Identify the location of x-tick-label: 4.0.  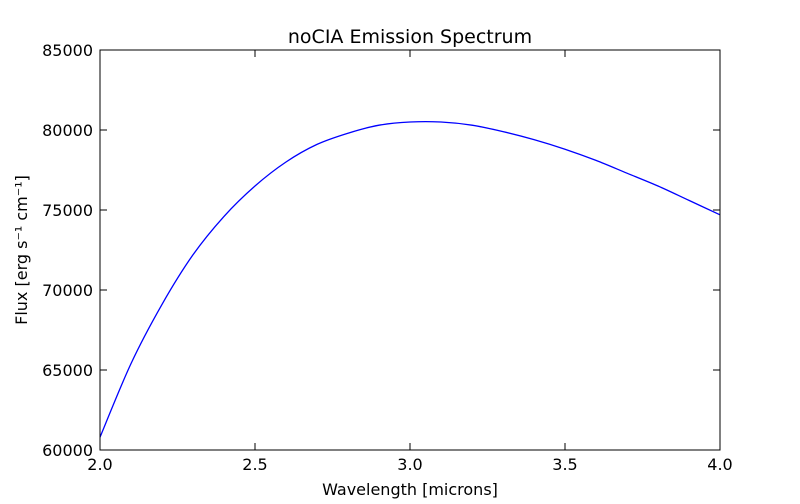
(719, 464).